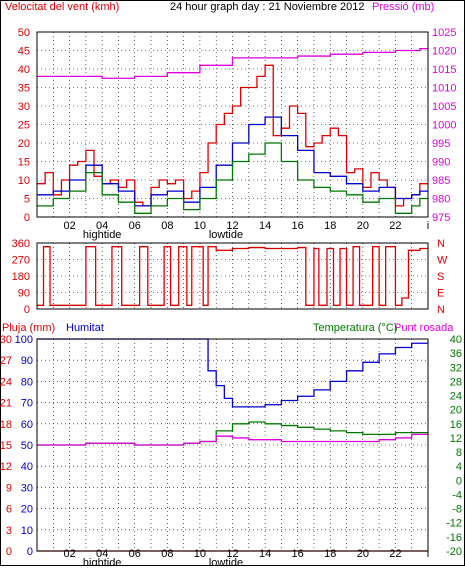 The width and height of the screenshot is (465, 571). I want to click on temperature-y-tick-label: 8, so click(459, 453).